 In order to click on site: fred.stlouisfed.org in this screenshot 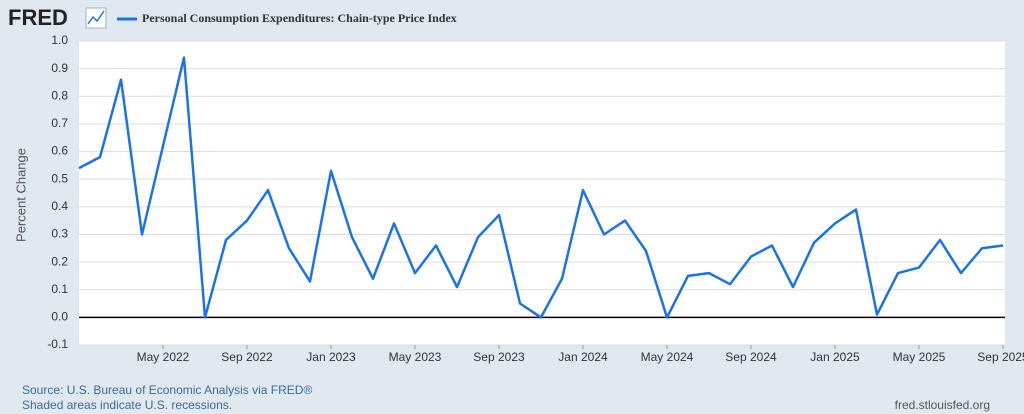, I will do `click(942, 405)`.